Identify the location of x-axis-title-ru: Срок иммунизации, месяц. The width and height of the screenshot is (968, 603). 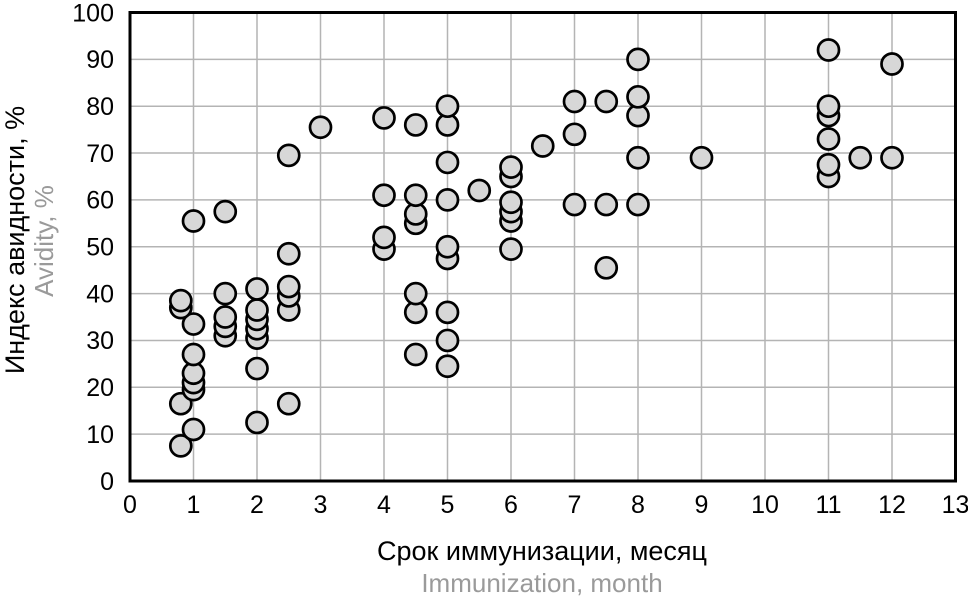
(542, 551).